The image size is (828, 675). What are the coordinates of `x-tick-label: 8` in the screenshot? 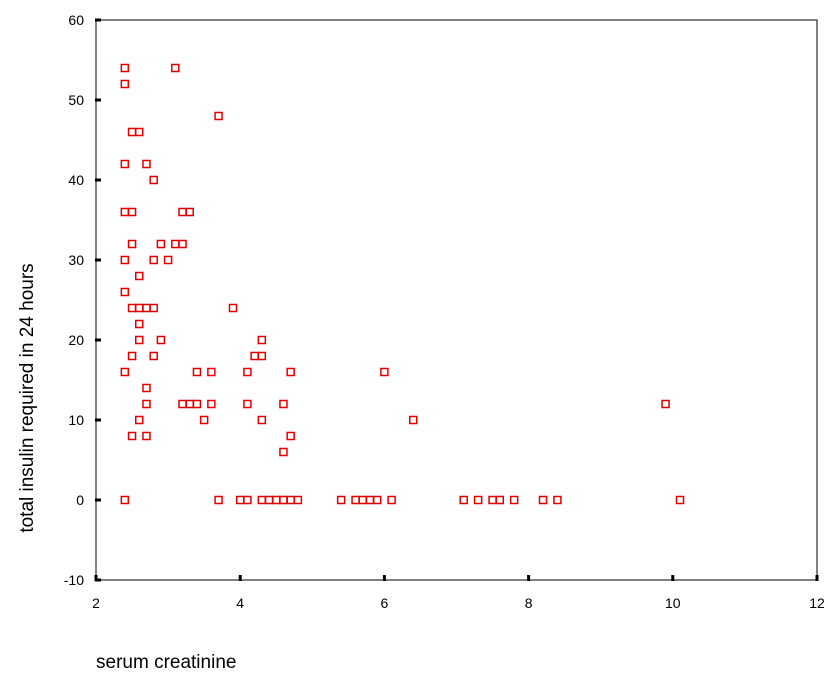 It's located at (529, 603).